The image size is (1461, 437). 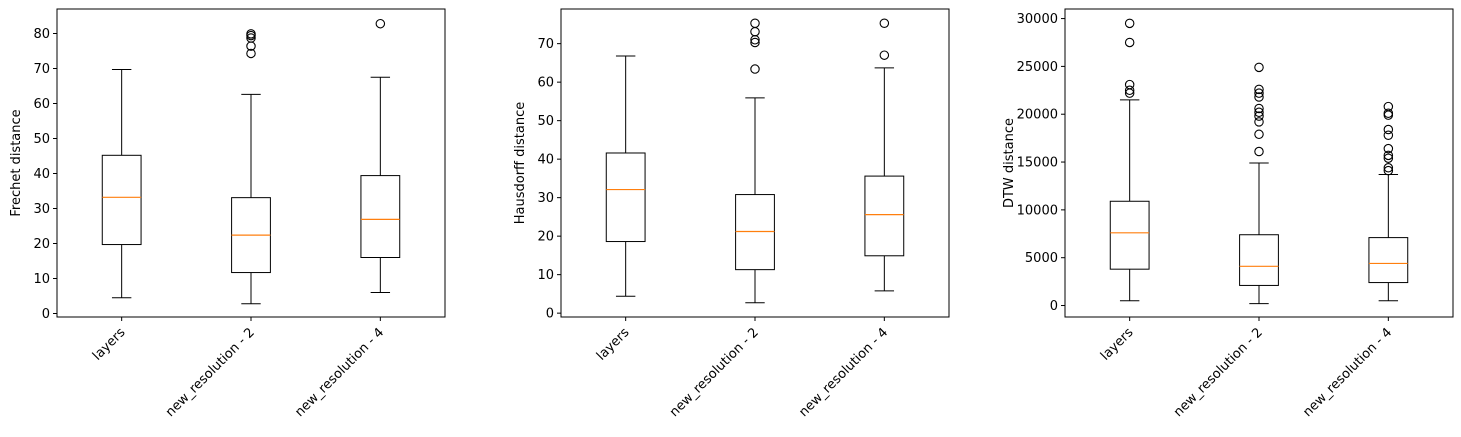 What do you see at coordinates (1037, 210) in the screenshot?
I see `y-tick-label: 10000` at bounding box center [1037, 210].